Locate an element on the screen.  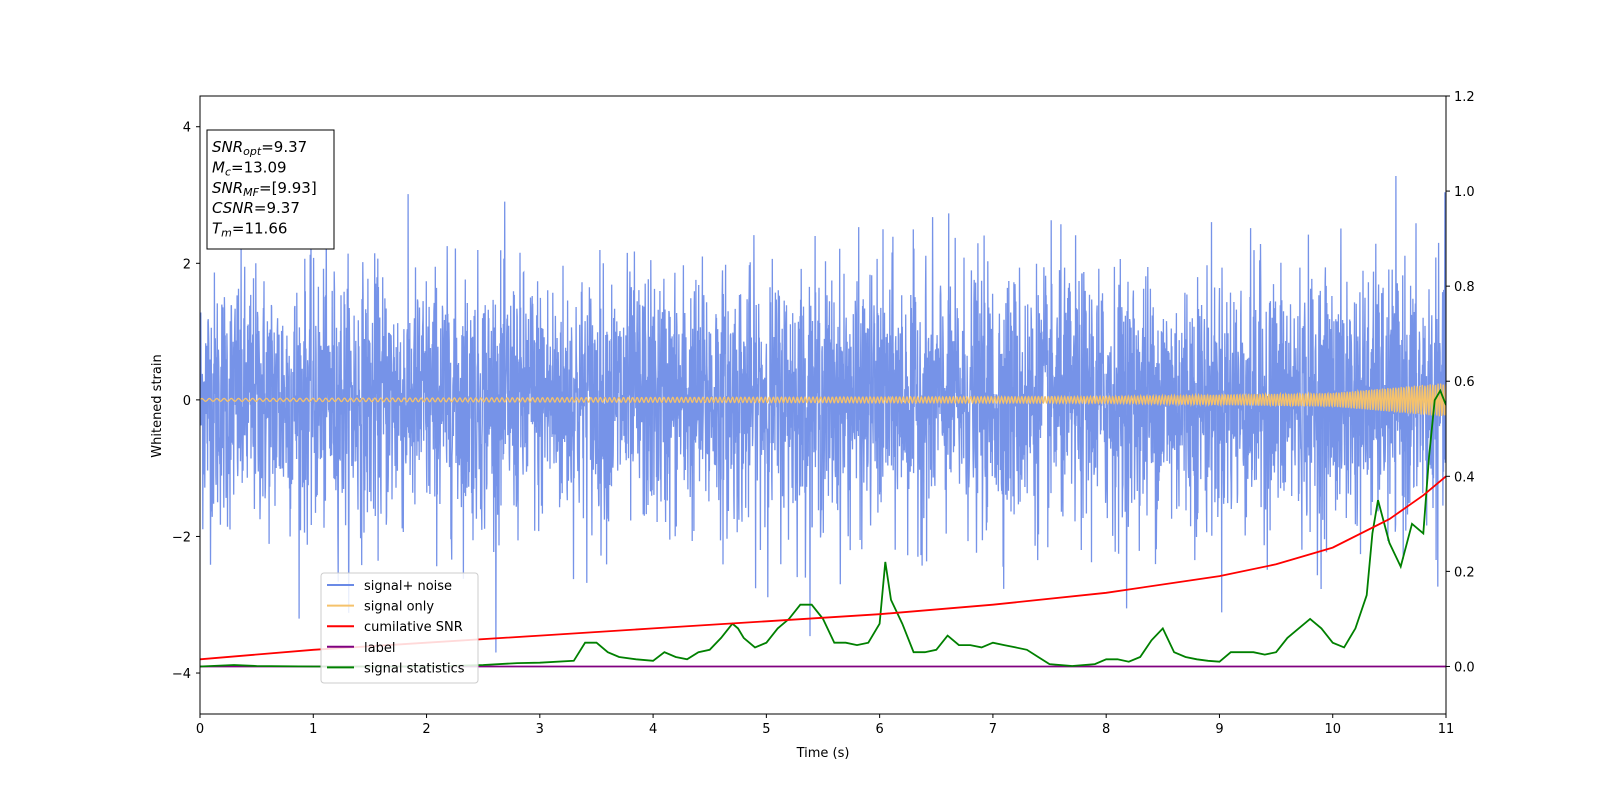
x-tick-label: 7 is located at coordinates (993, 729).